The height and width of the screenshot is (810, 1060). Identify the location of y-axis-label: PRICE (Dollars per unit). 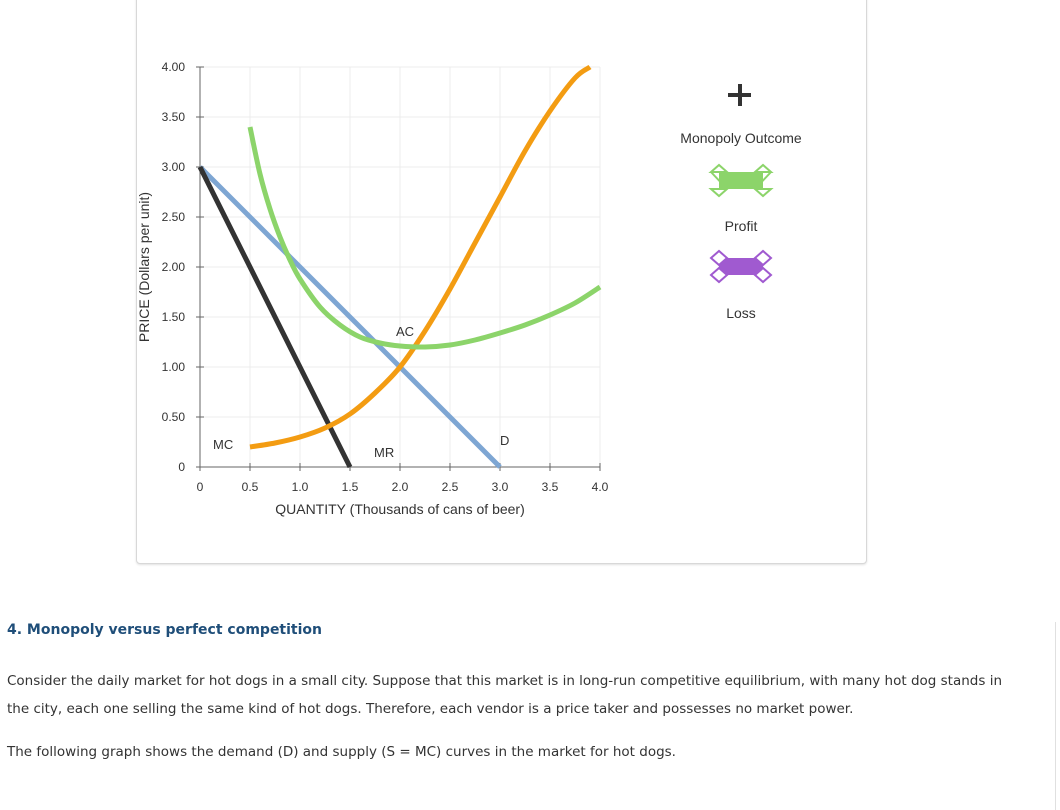
(144, 267).